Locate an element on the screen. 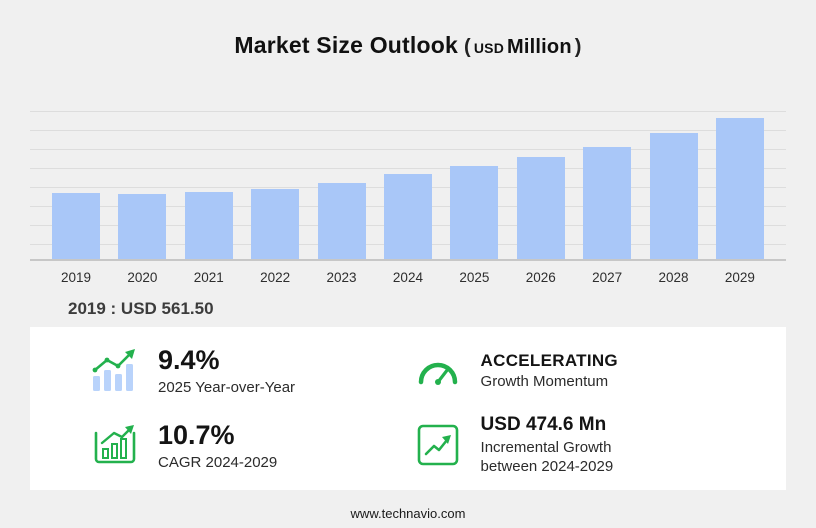 The width and height of the screenshot is (816, 528). x-axis-label: 2023 is located at coordinates (341, 277).